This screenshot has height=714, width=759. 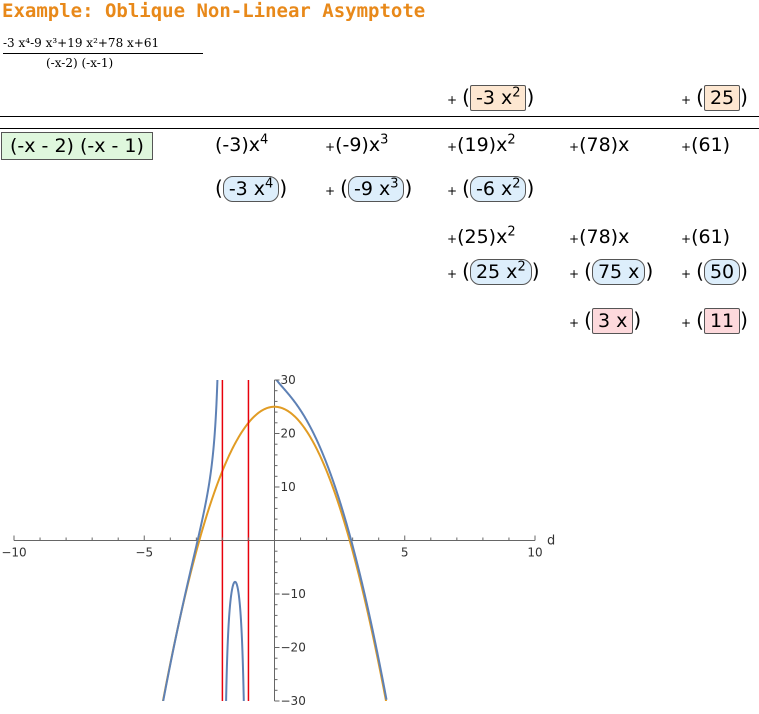 What do you see at coordinates (491, 98) in the screenshot?
I see `quotient-term-1: + (-3 x2)` at bounding box center [491, 98].